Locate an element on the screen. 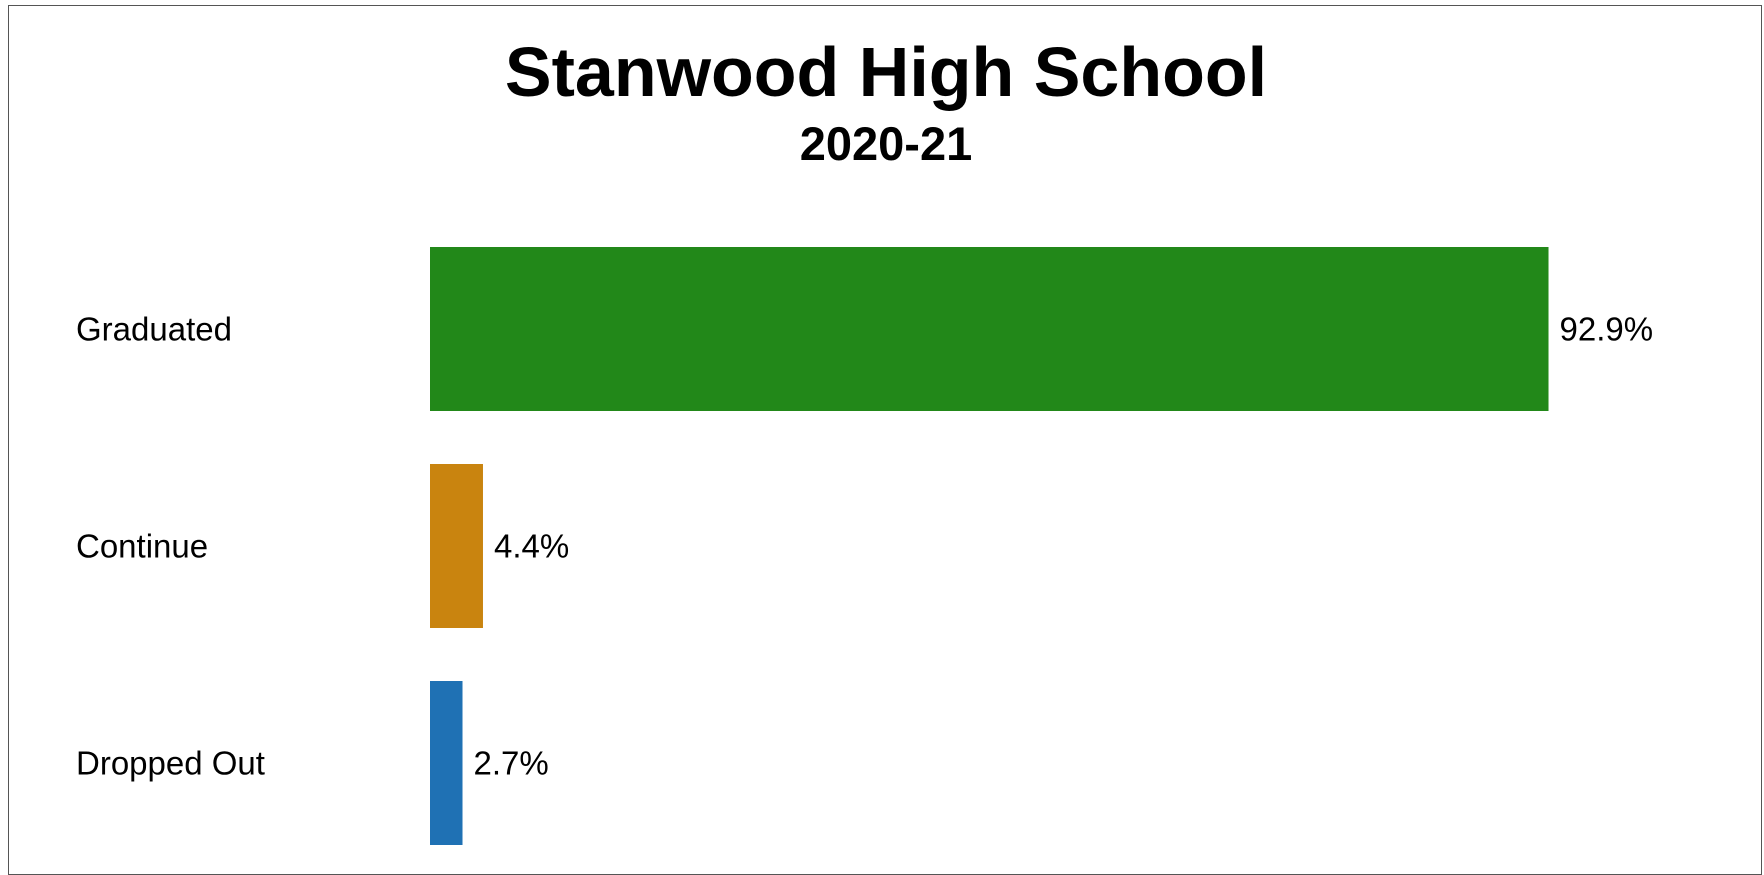 Image resolution: width=1764 pixels, height=875 pixels. bar-continue is located at coordinates (456, 546).